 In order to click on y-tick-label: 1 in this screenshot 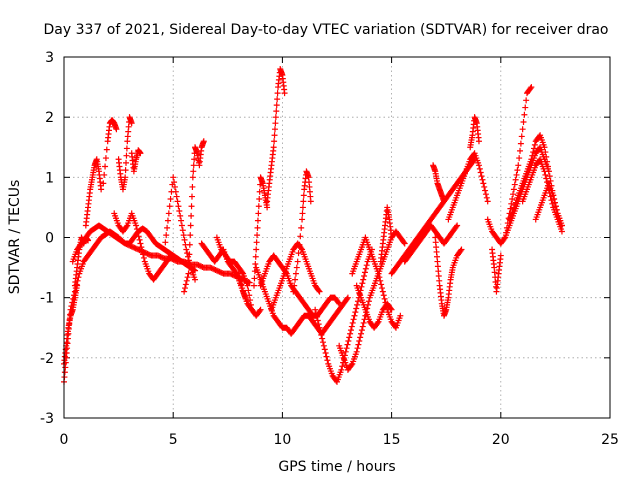, I will do `click(49, 178)`.